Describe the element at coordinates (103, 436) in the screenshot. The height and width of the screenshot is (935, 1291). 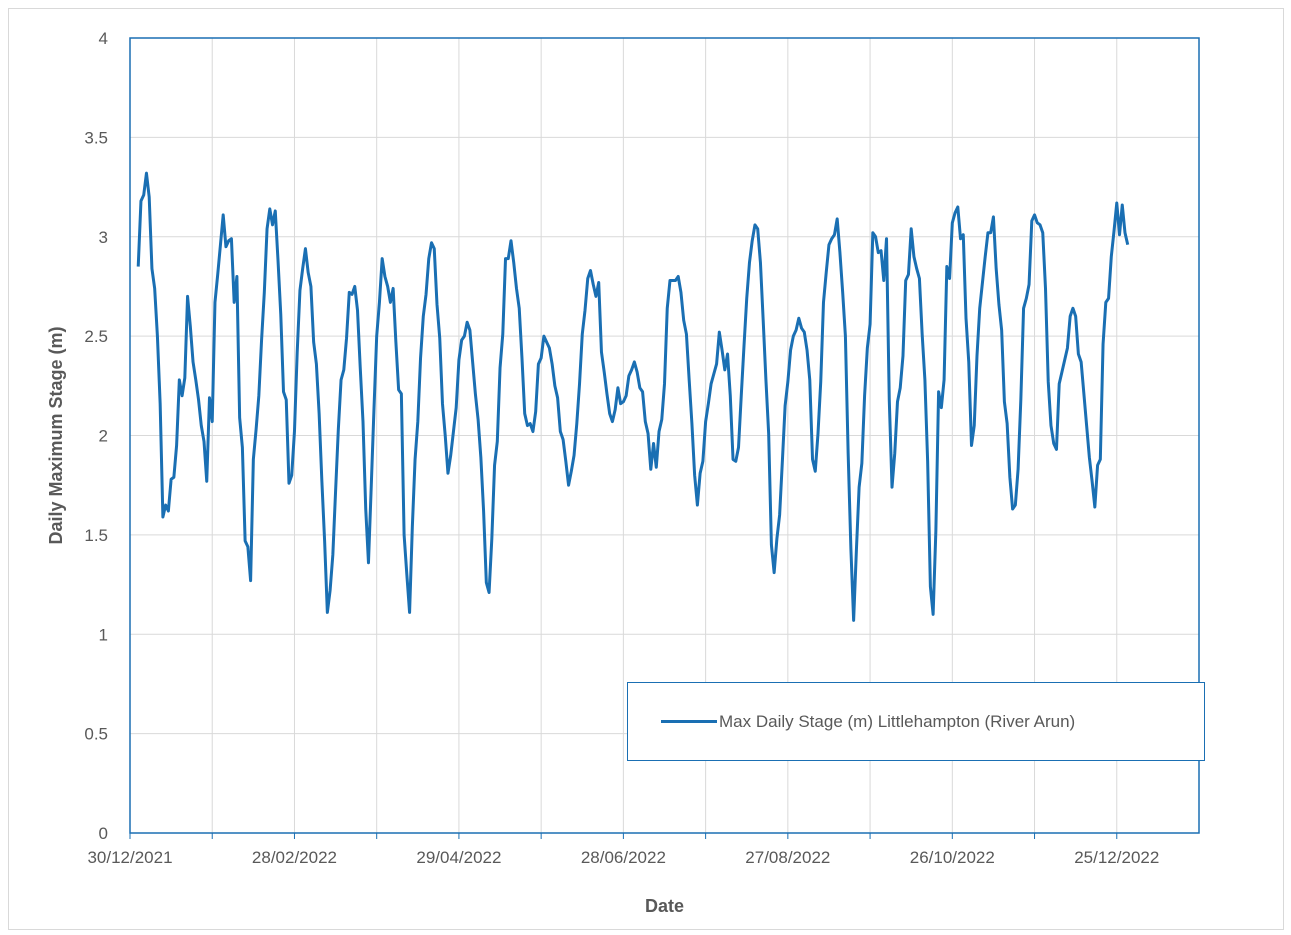
I see `y-tick-label: 2` at that location.